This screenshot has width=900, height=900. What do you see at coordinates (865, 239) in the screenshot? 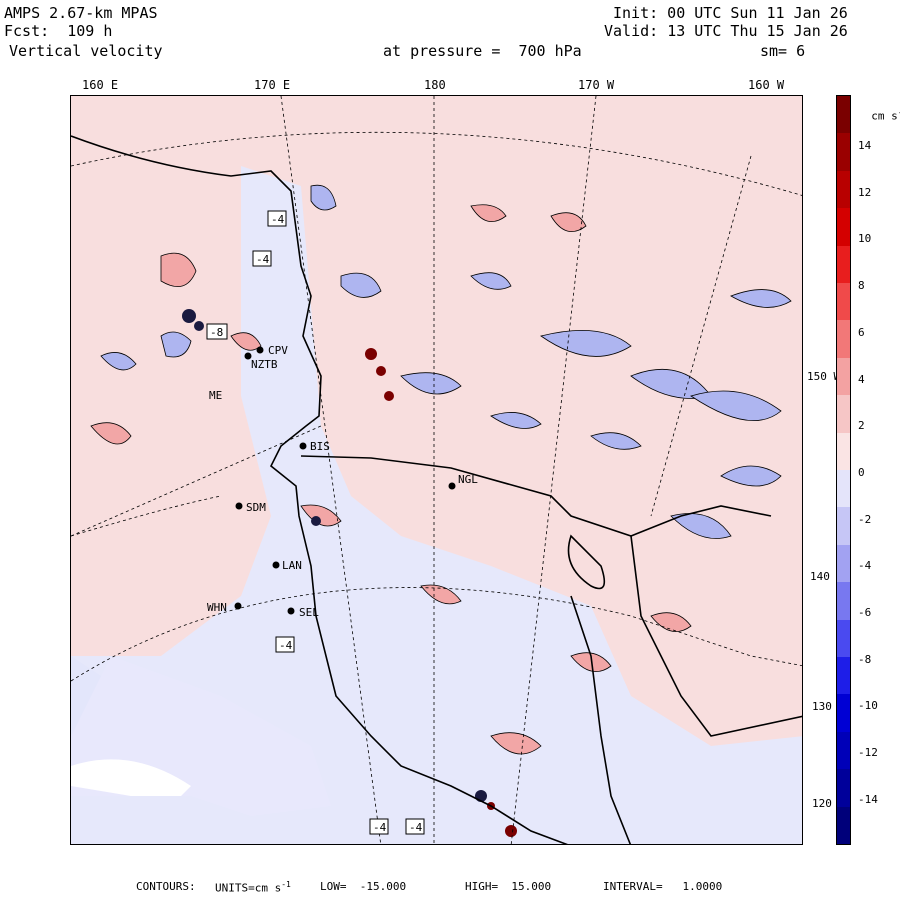
I see `colorbar-label: 10` at bounding box center [865, 239].